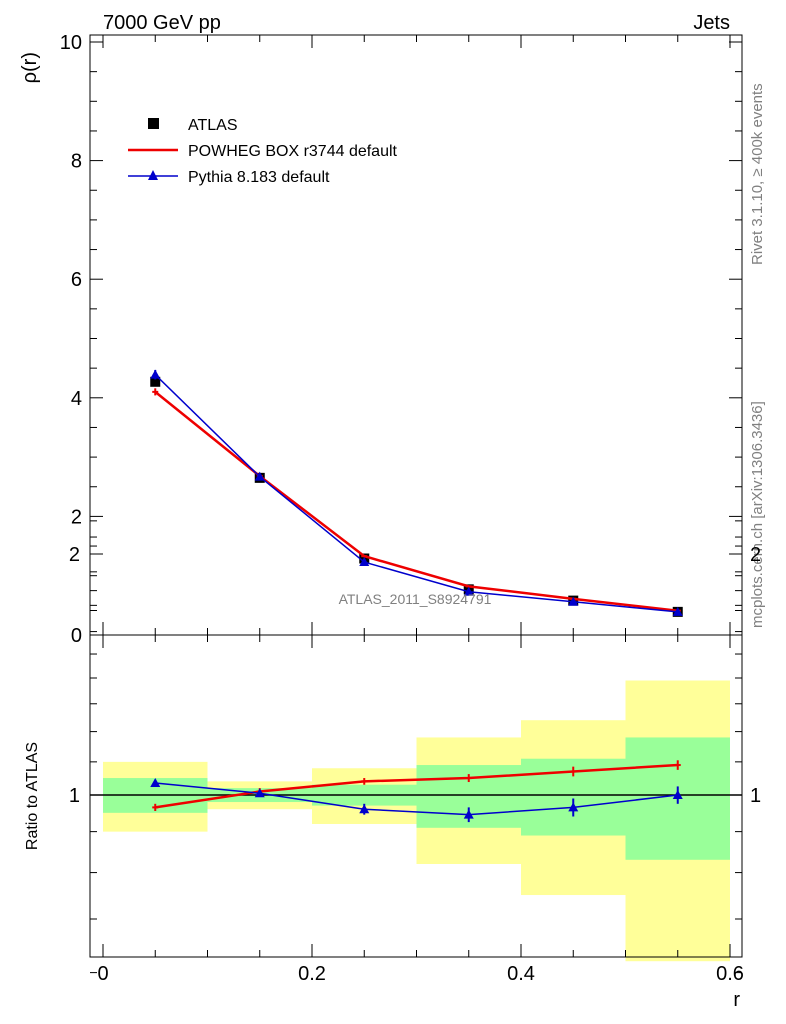 The width and height of the screenshot is (786, 1024). I want to click on main-y-tick-label: 8, so click(76, 162).